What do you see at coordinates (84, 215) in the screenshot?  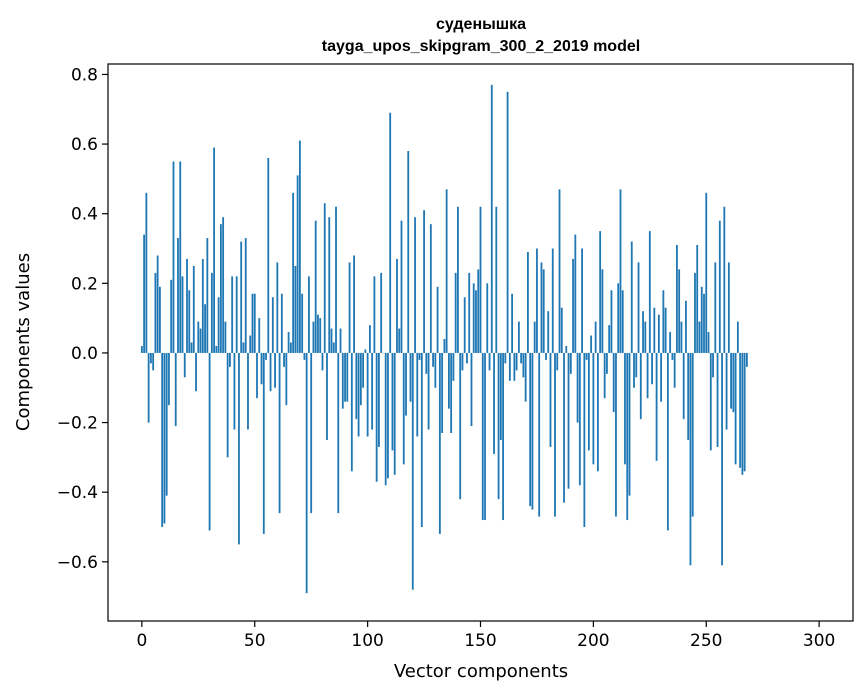 I see `y-tick-label: 0.4` at bounding box center [84, 215].